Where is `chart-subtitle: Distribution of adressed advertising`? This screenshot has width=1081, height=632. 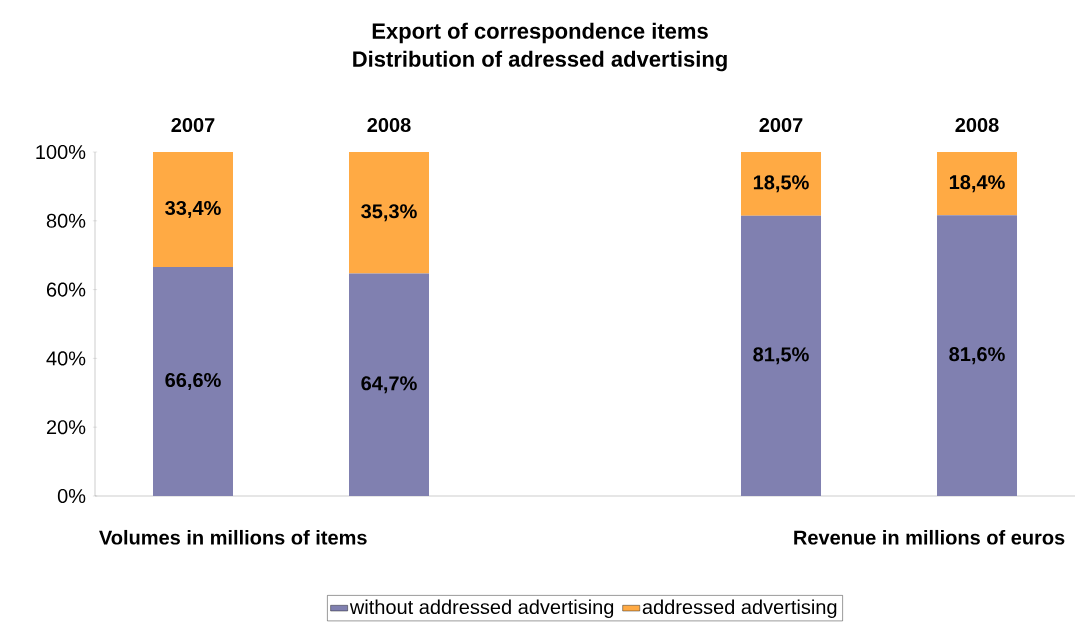 chart-subtitle: Distribution of adressed advertising is located at coordinates (540, 61).